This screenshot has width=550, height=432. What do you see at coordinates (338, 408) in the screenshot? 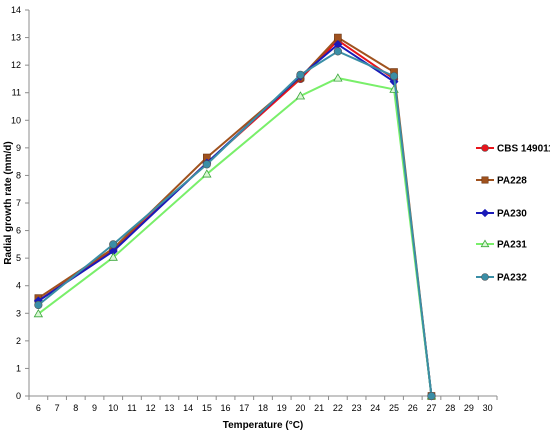
I see `x-tick-label: 22` at bounding box center [338, 408].